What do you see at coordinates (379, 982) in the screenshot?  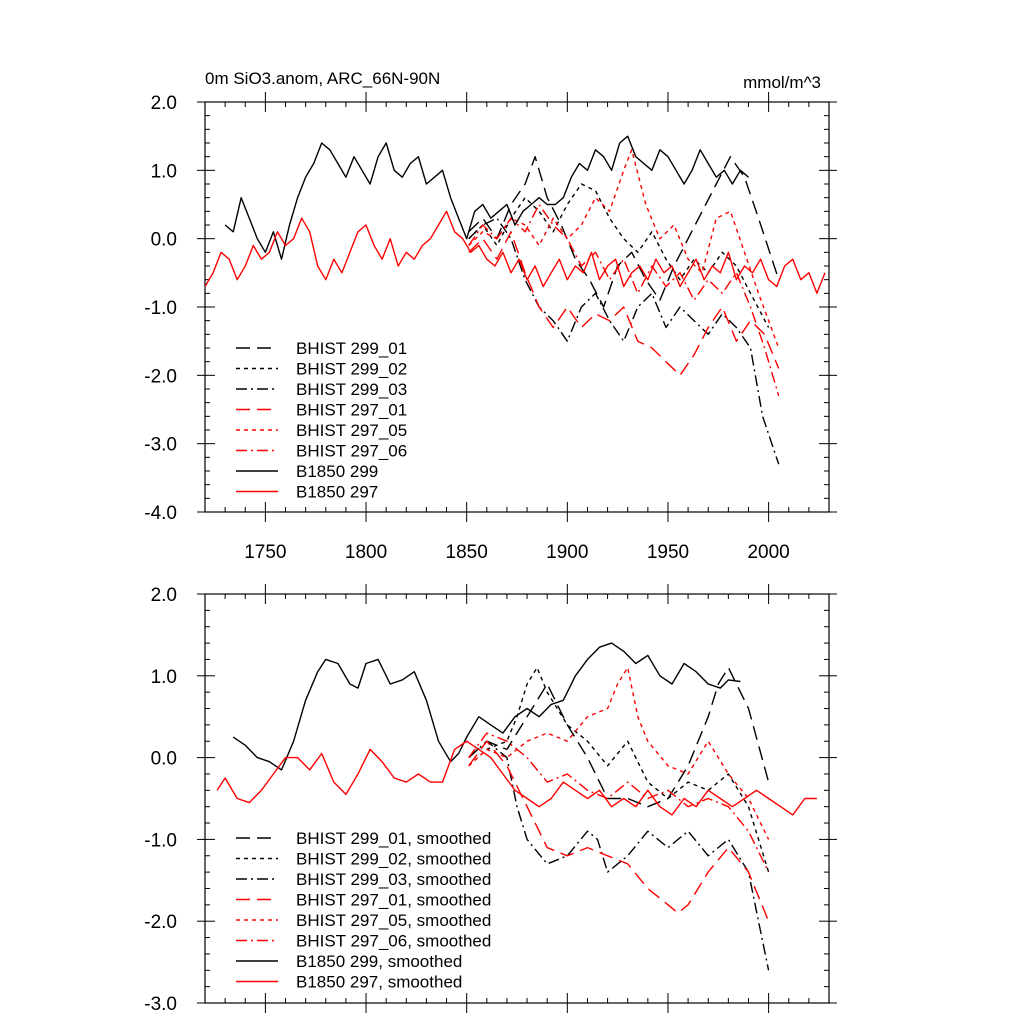 I see `legend-label: B1850 297, smoothed` at bounding box center [379, 982].